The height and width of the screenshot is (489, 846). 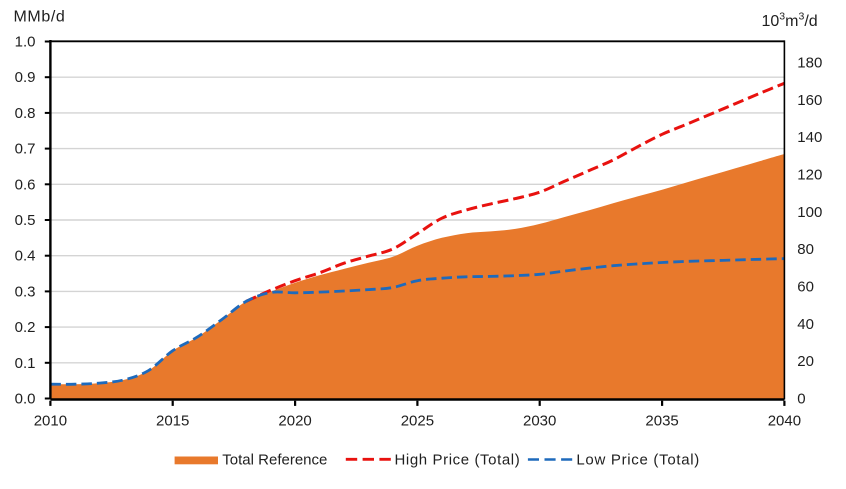 I want to click on svg-text: 2040, so click(x=784, y=420).